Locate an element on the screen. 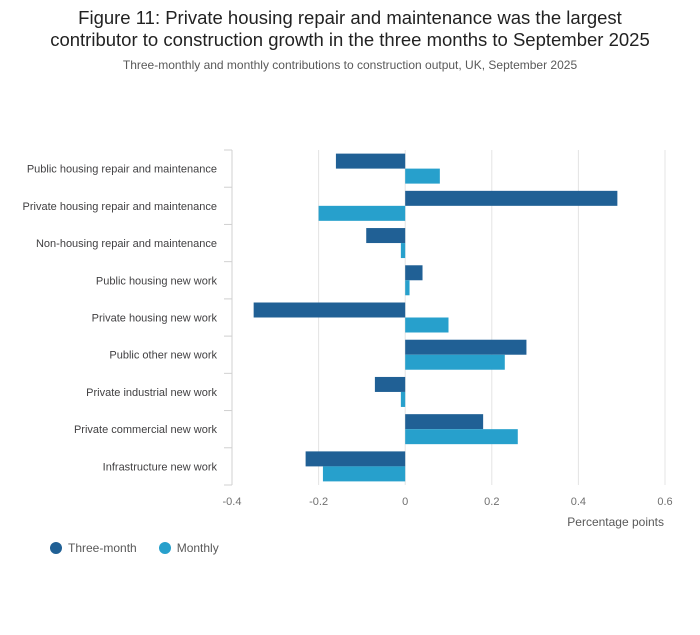 This screenshot has height=635, width=700. category-label: Private commercial new work is located at coordinates (146, 430).